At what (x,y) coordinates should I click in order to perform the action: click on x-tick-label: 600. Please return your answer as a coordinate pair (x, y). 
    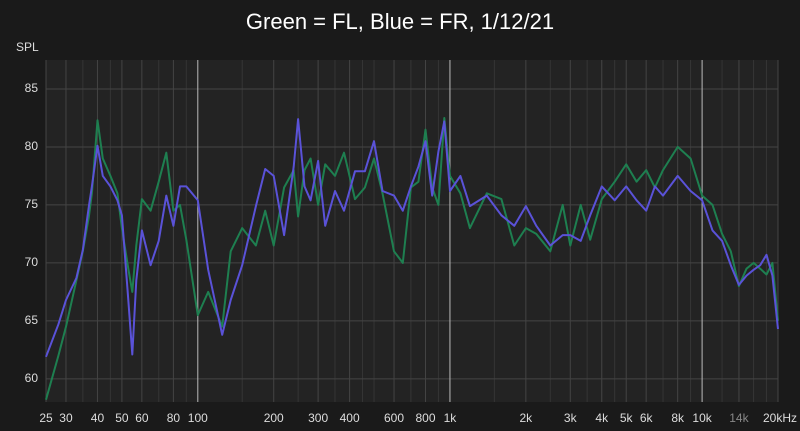
    Looking at the image, I should click on (394, 418).